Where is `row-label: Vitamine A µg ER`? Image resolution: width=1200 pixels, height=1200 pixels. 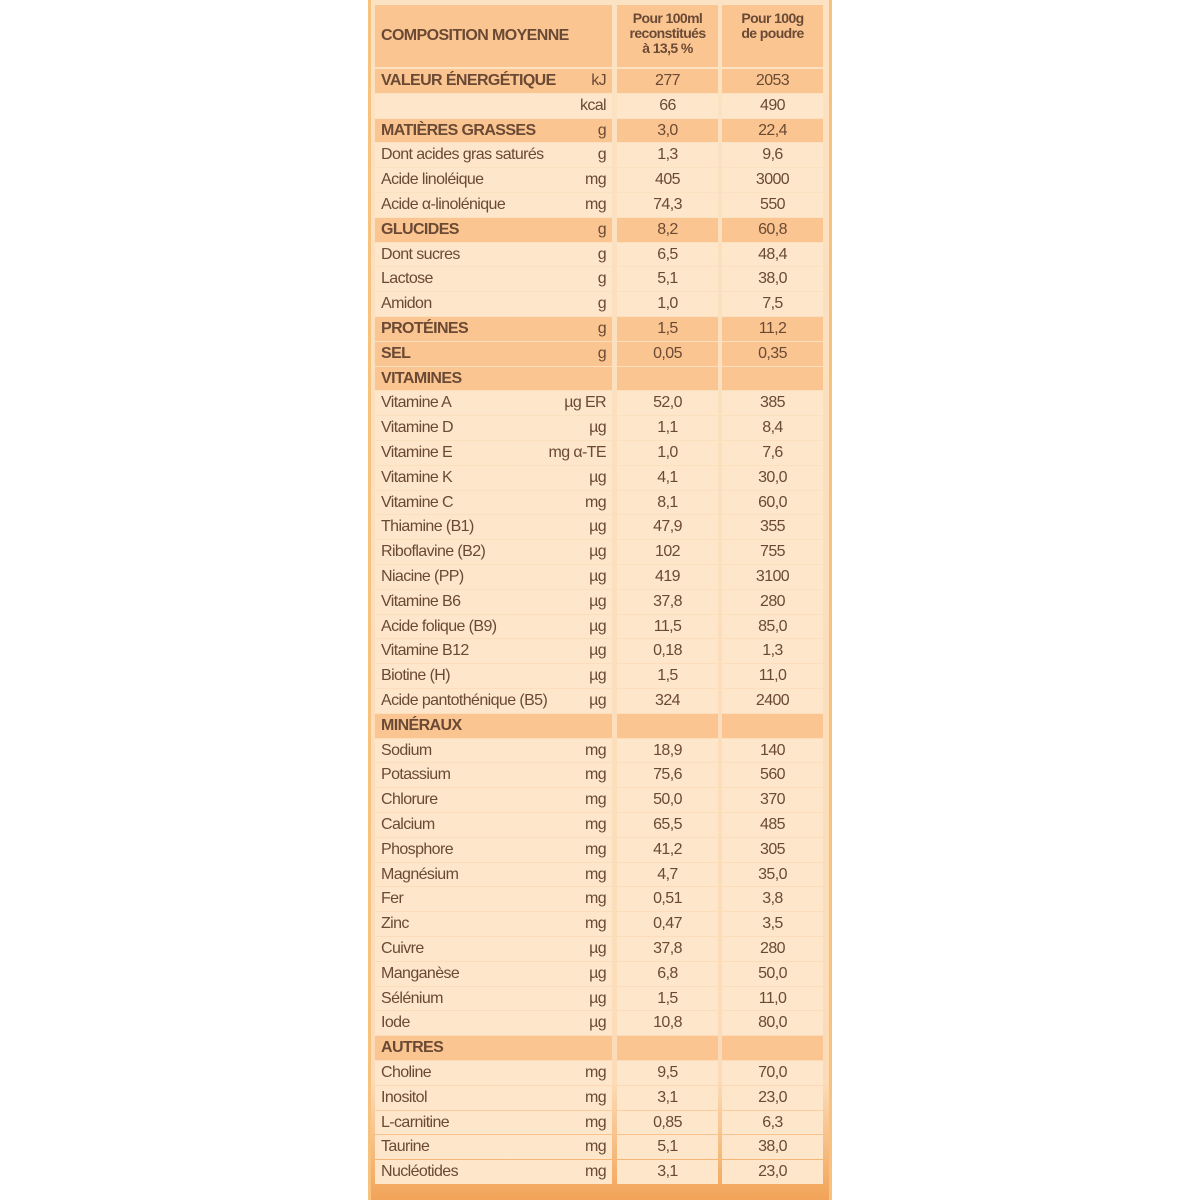 row-label: Vitamine A µg ER is located at coordinates (493, 403).